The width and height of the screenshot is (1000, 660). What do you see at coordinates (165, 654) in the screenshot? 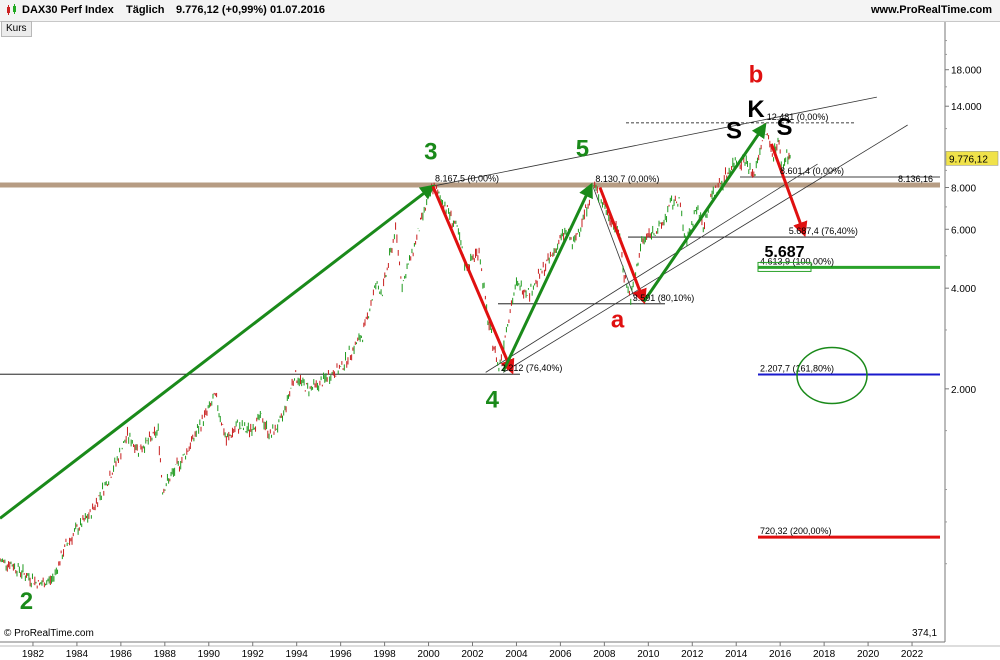
I see `x-tick-label: 1988` at bounding box center [165, 654].